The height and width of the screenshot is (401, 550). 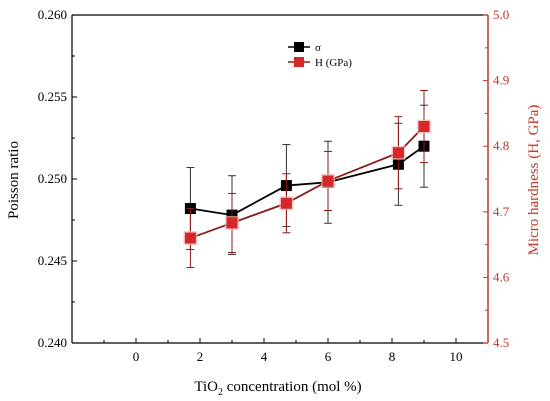 What do you see at coordinates (318, 48) in the screenshot?
I see `legend-label: σ` at bounding box center [318, 48].